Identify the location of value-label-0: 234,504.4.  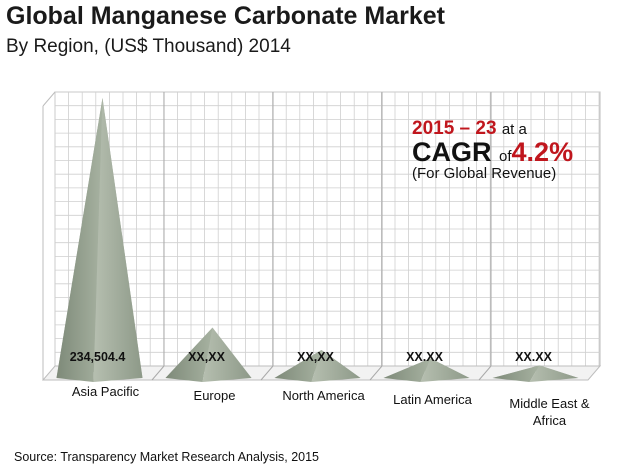
(98, 357).